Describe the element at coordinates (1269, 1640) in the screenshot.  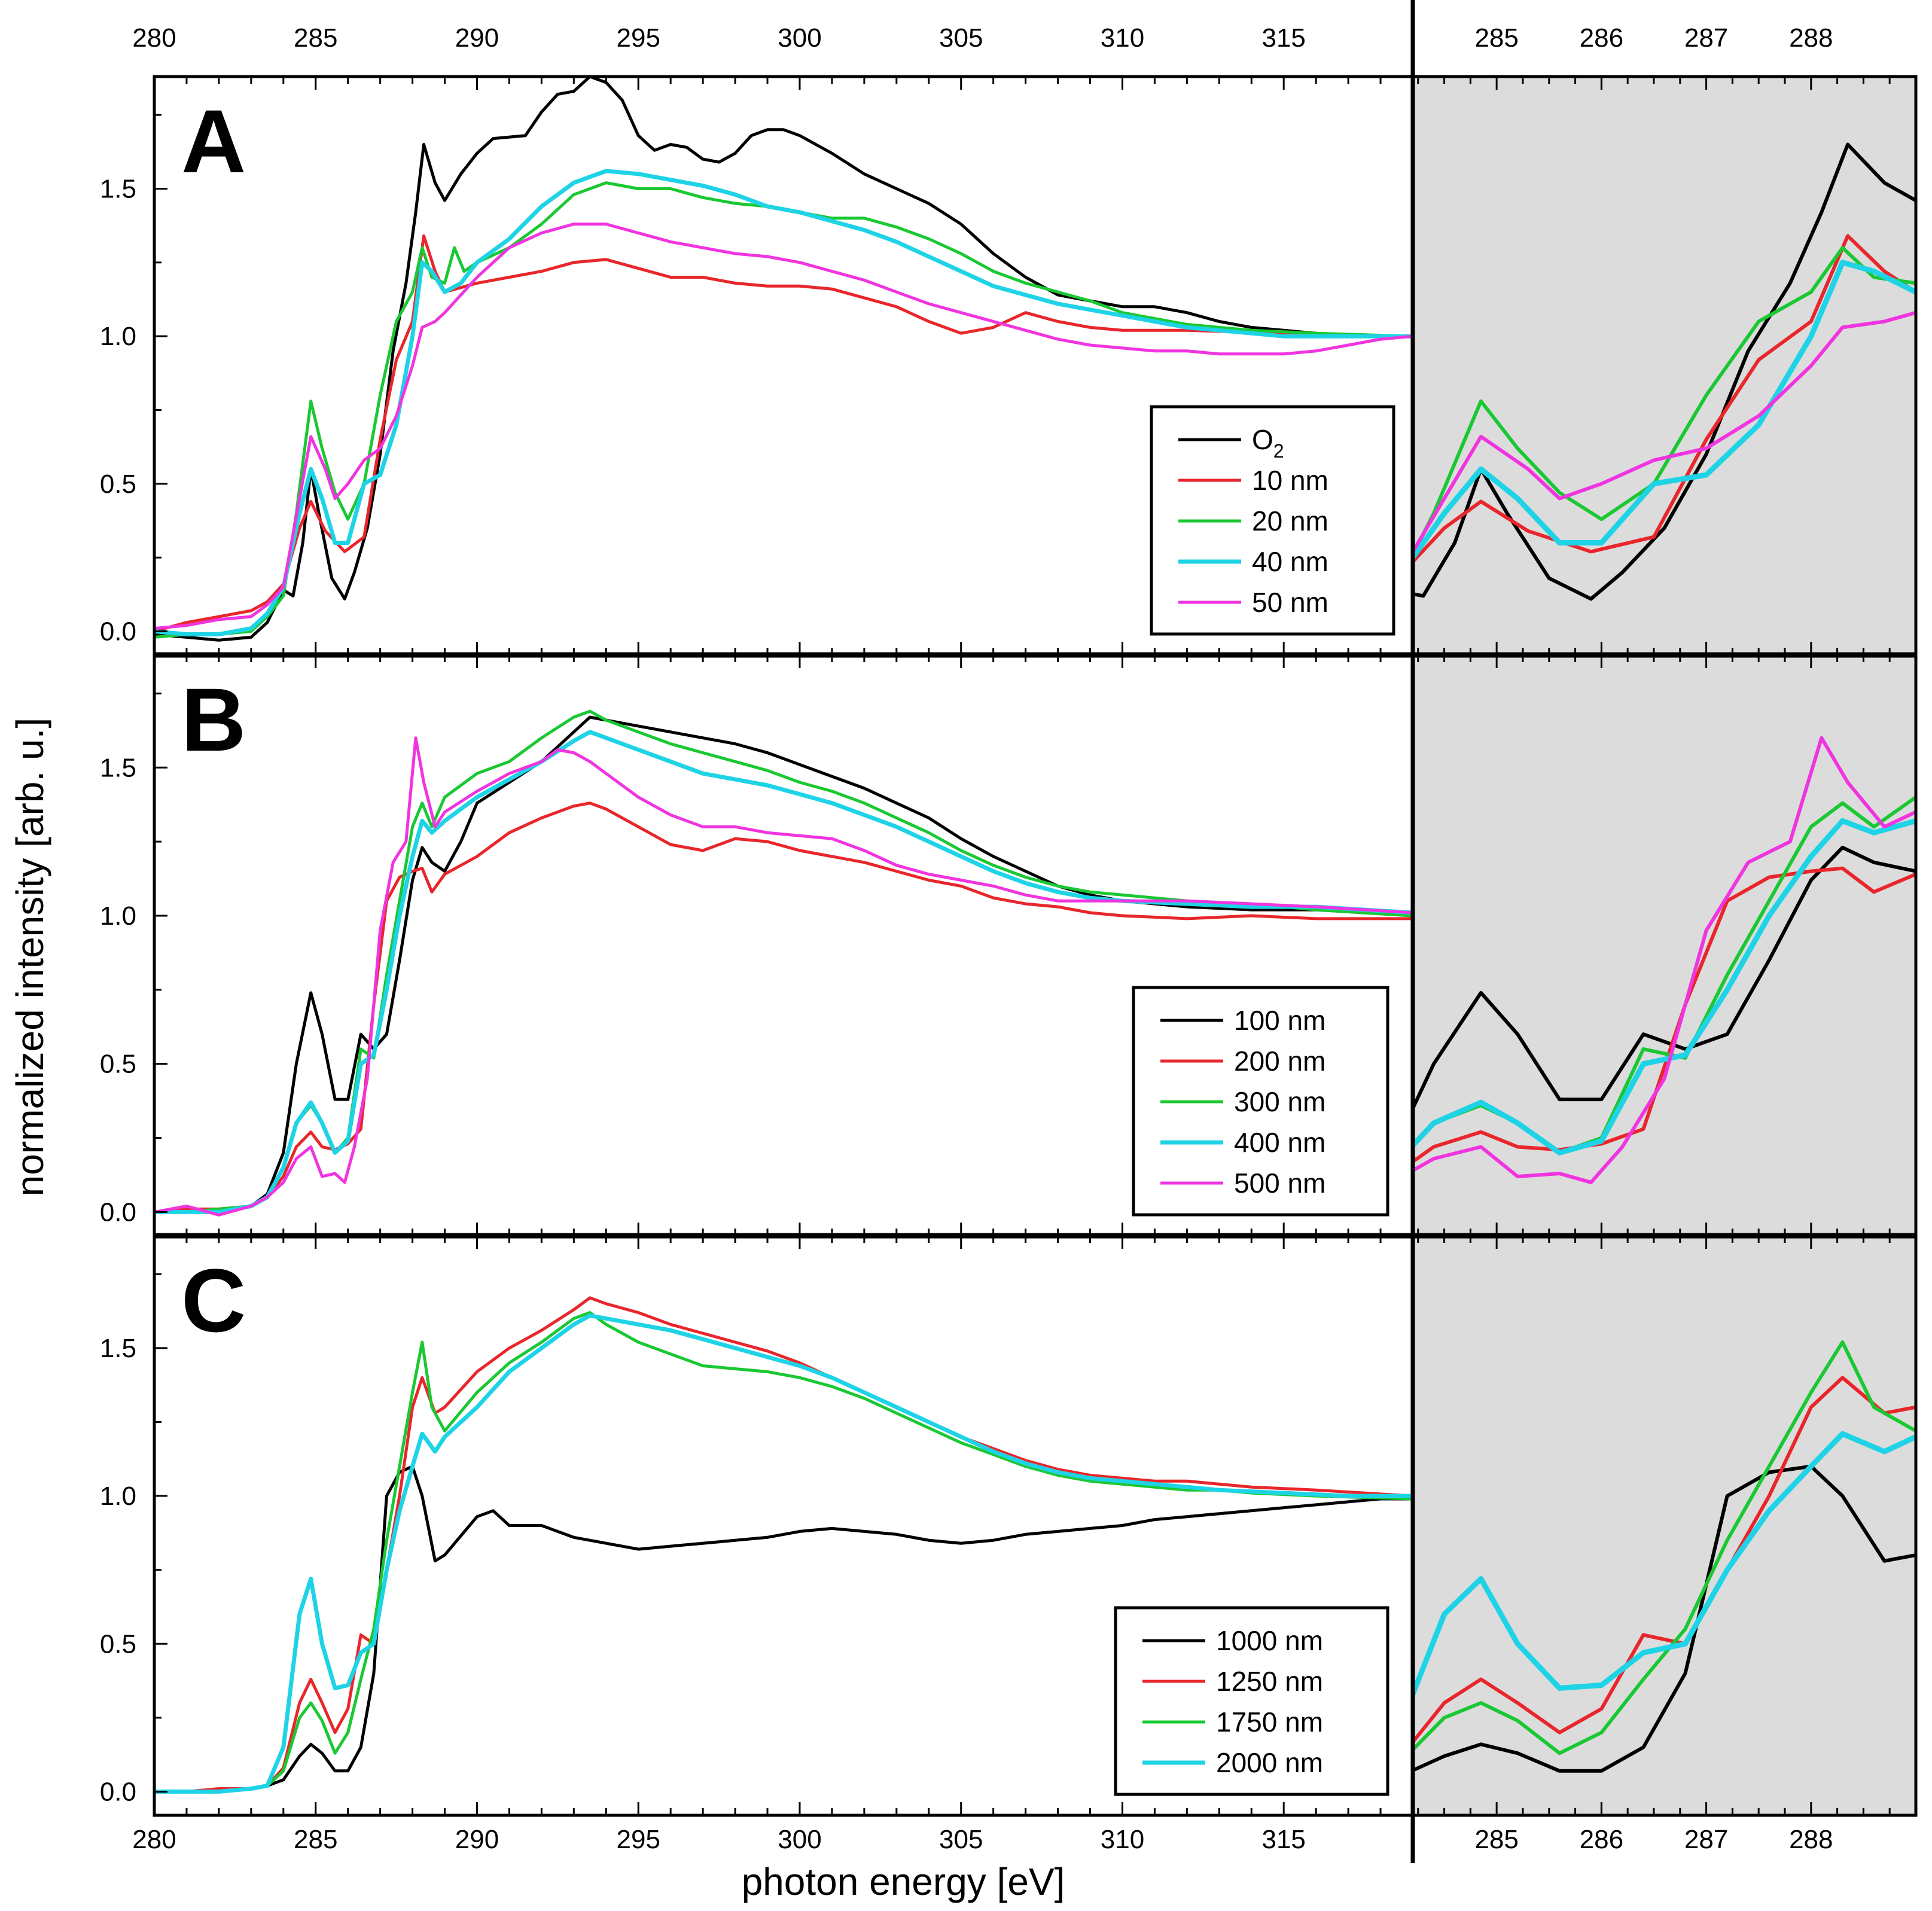
I see `legend-label: 1000 nm` at that location.